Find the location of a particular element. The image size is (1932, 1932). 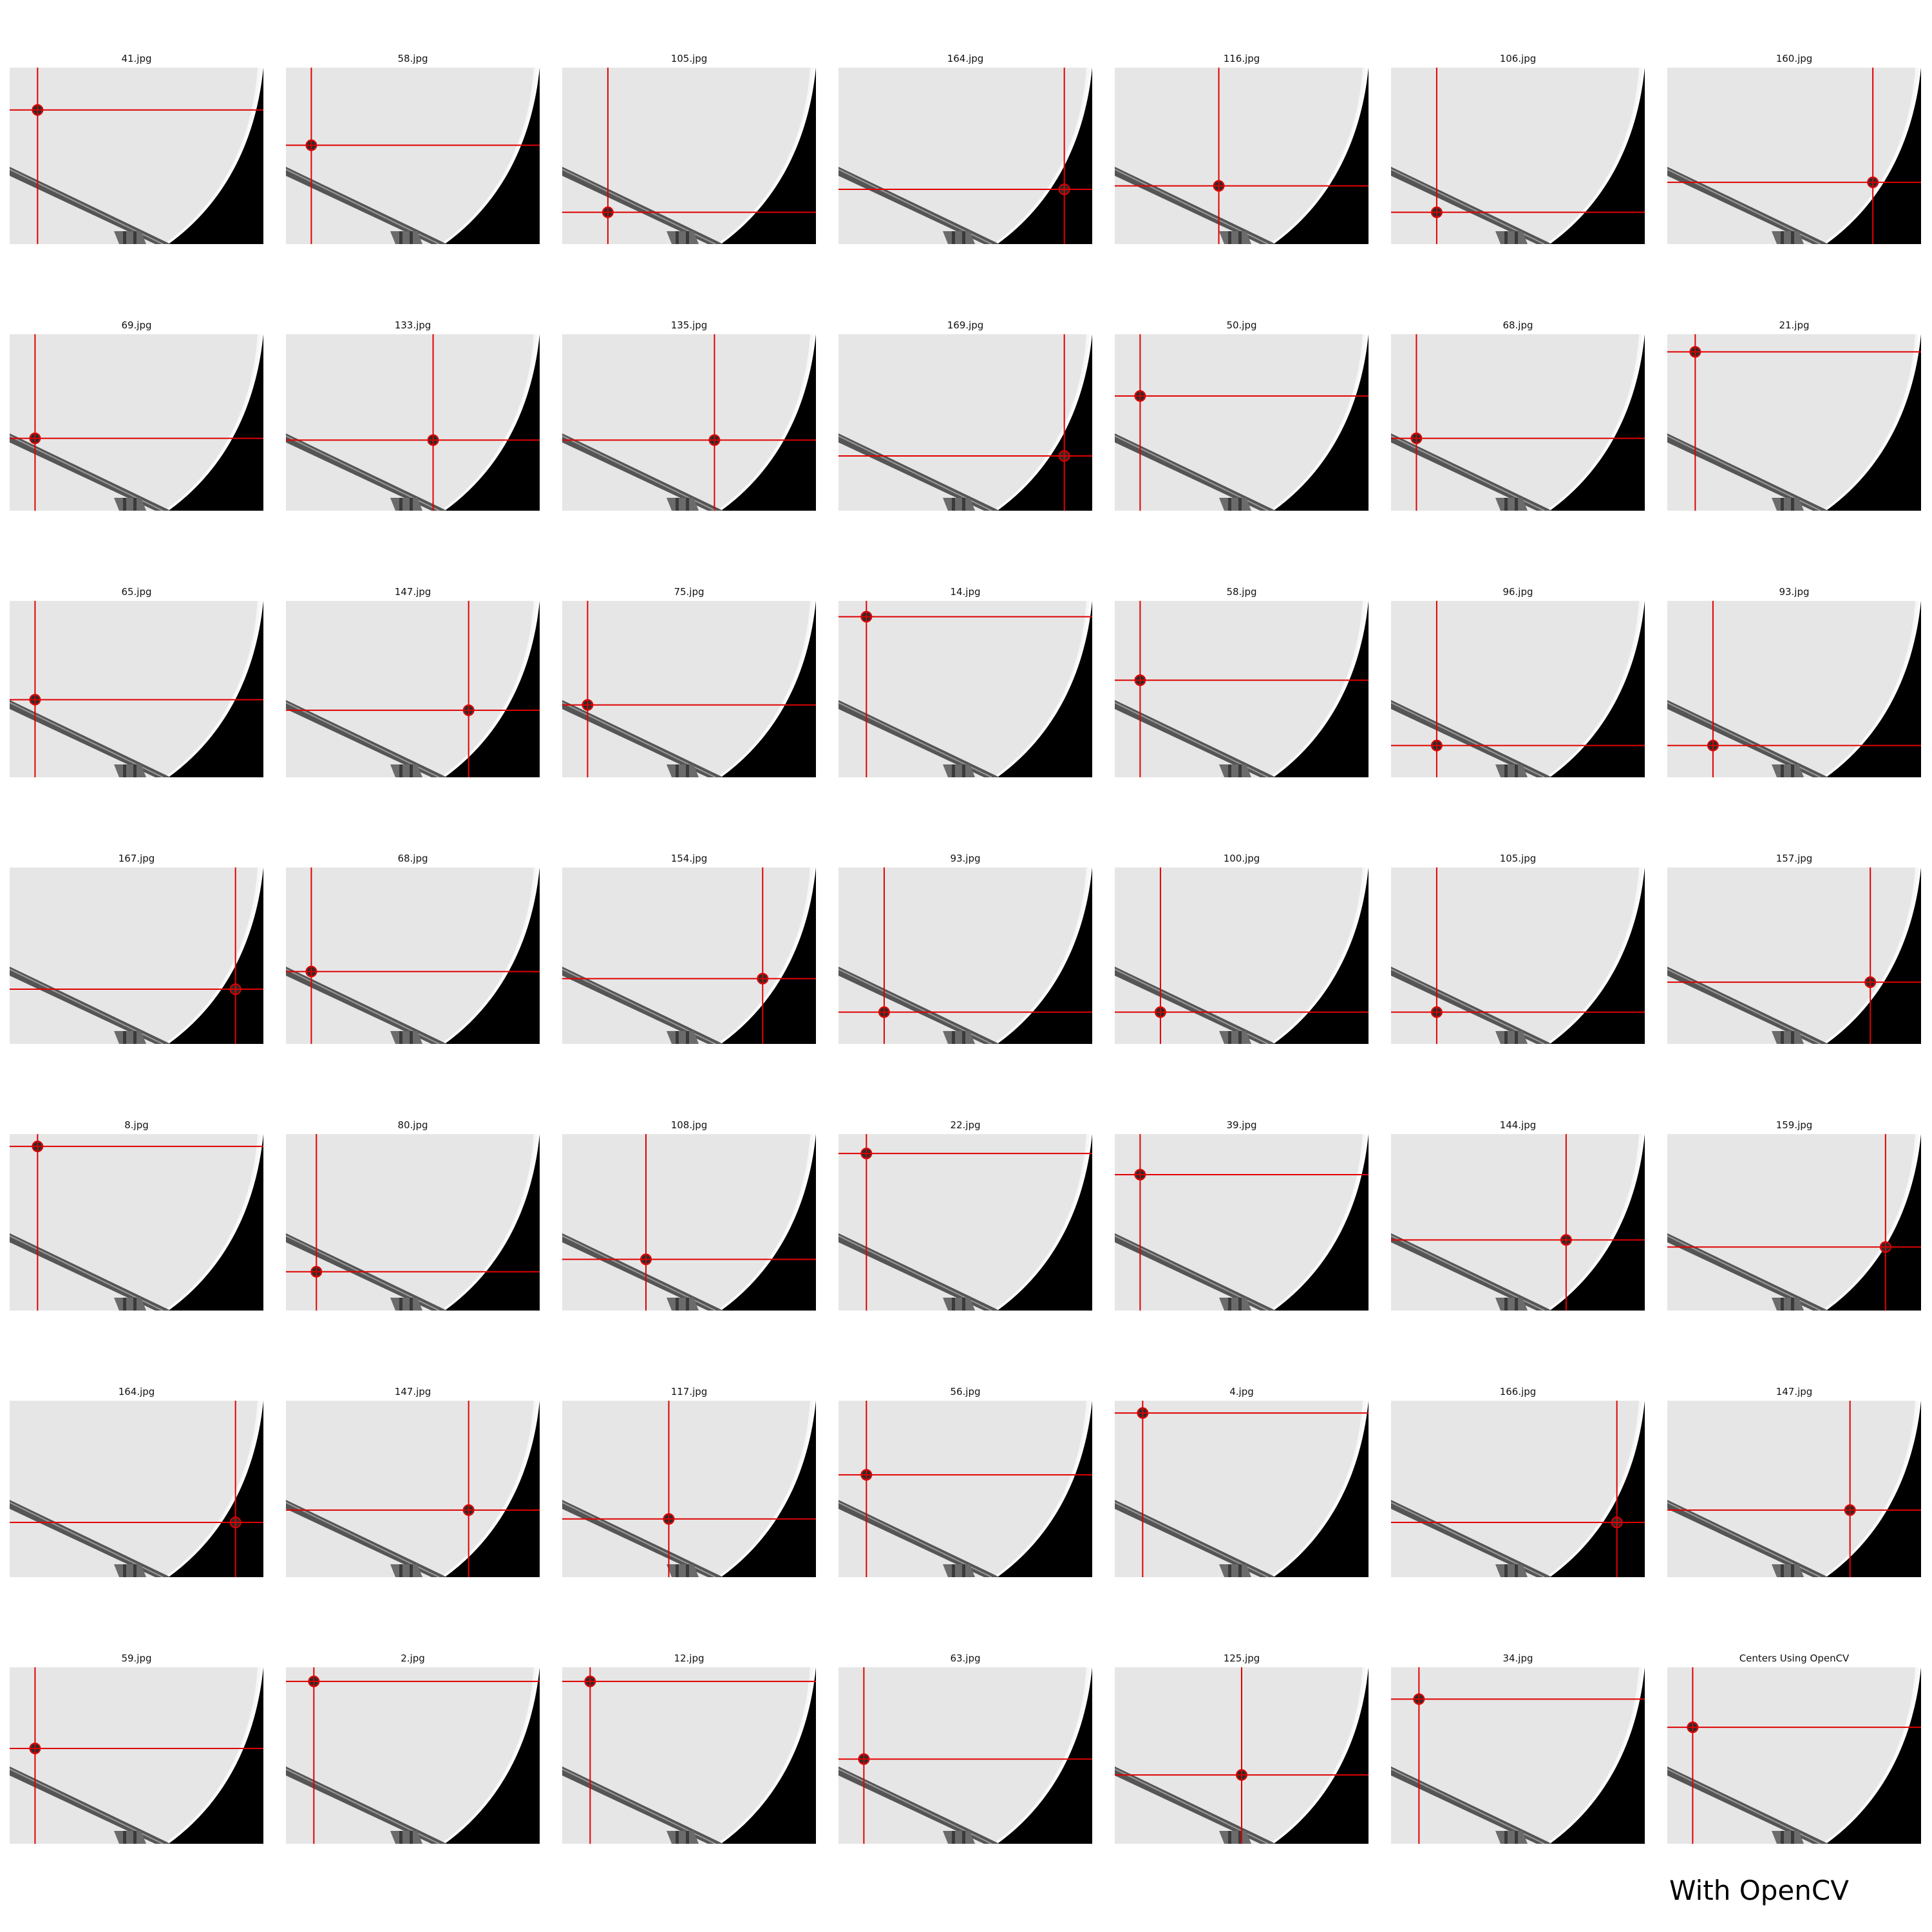

frame-tile: 96.jpg is located at coordinates (1518, 682).